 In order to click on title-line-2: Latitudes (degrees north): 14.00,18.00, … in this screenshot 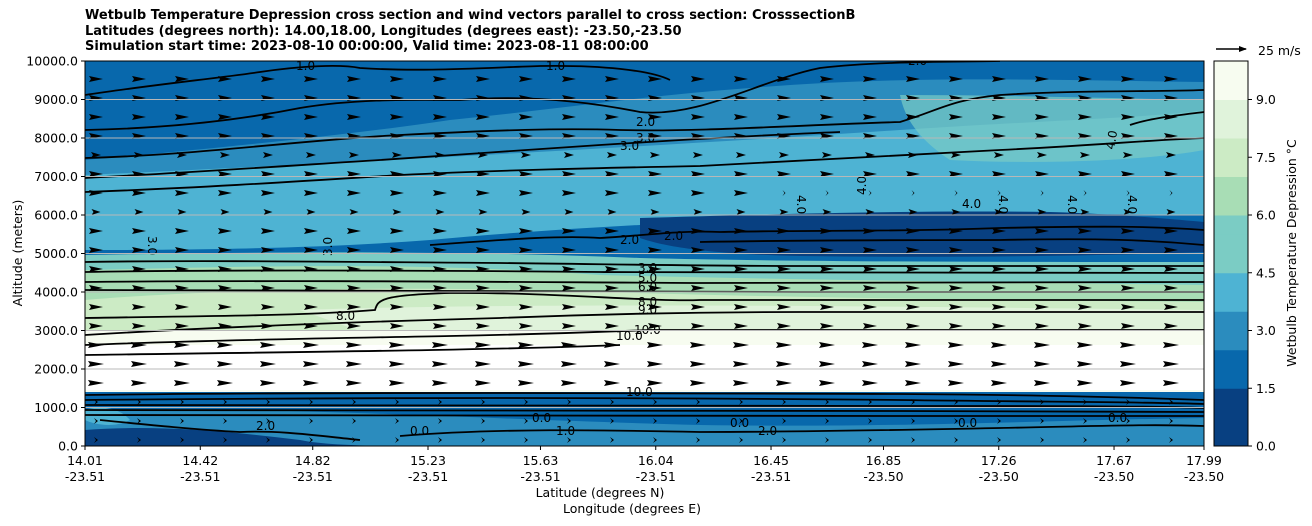, I will do `click(383, 31)`.